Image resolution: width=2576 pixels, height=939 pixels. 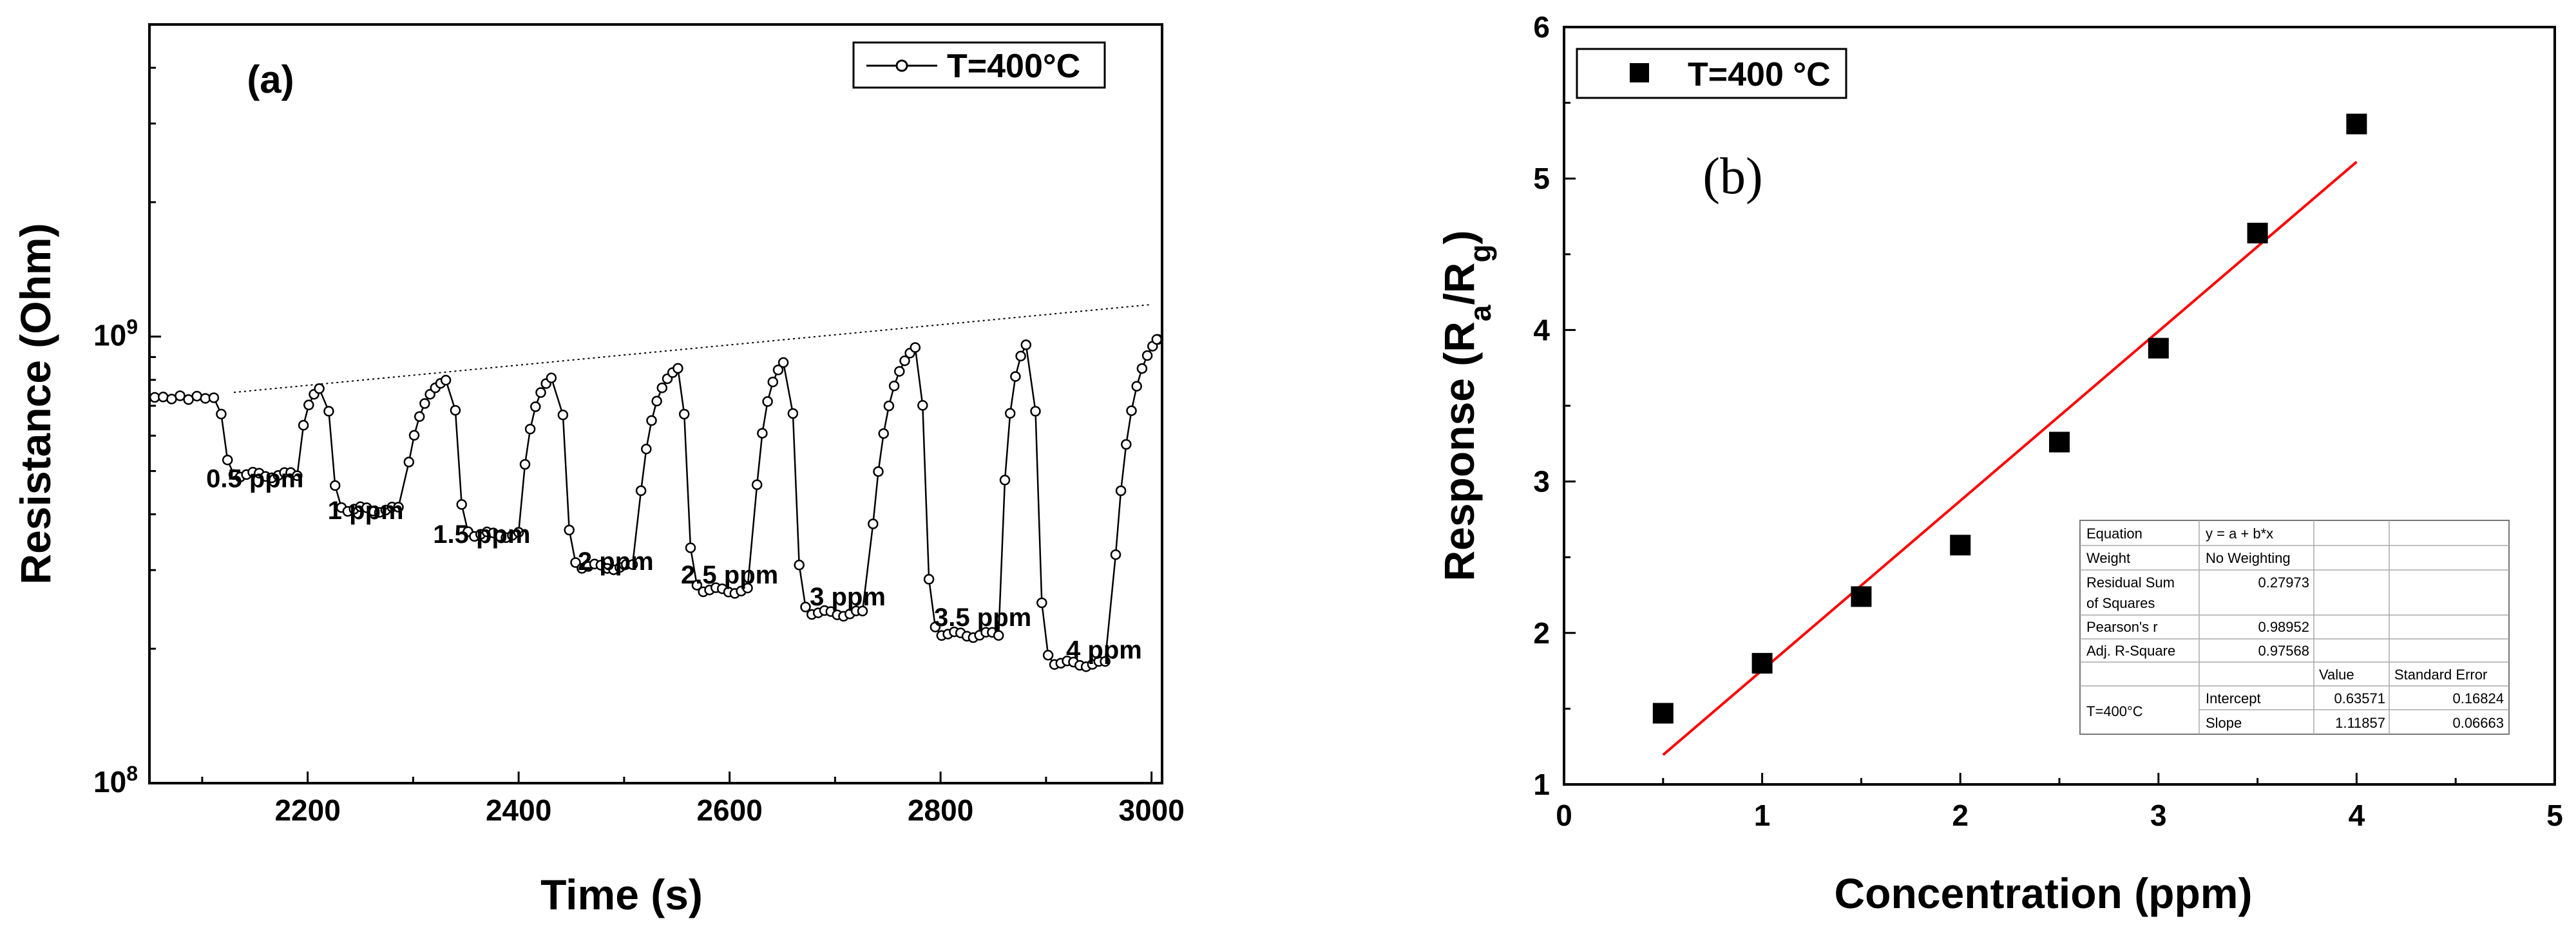 I want to click on x-tick-label-b: 2, so click(x=1960, y=815).